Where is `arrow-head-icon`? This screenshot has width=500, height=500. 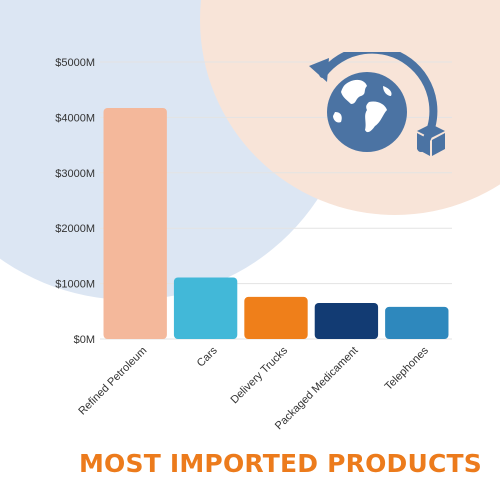 arrow-head-icon is located at coordinates (319, 70).